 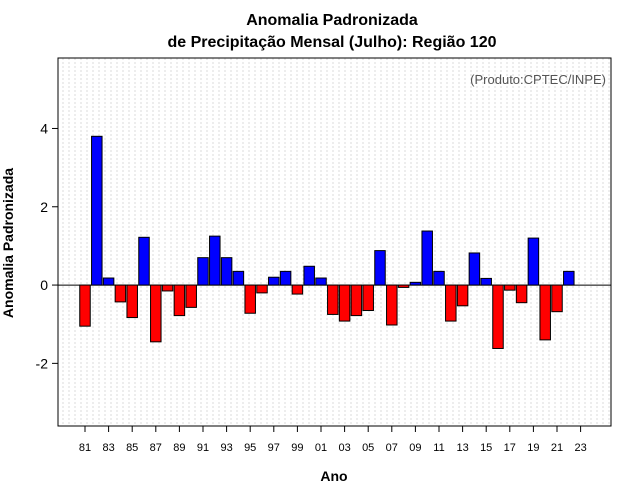 I want to click on bar-2007, so click(x=392, y=305).